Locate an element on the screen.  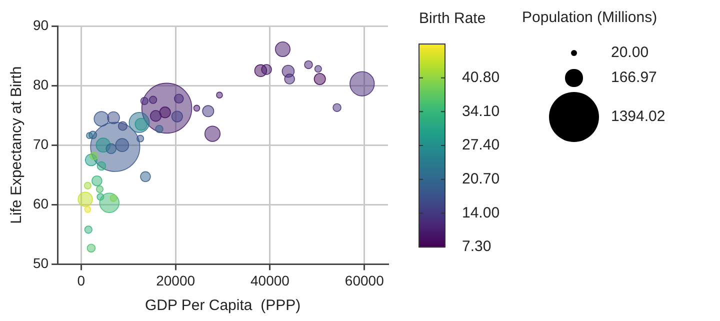
x-axis-title: GDP Per Capita (PPP) is located at coordinates (222, 305).